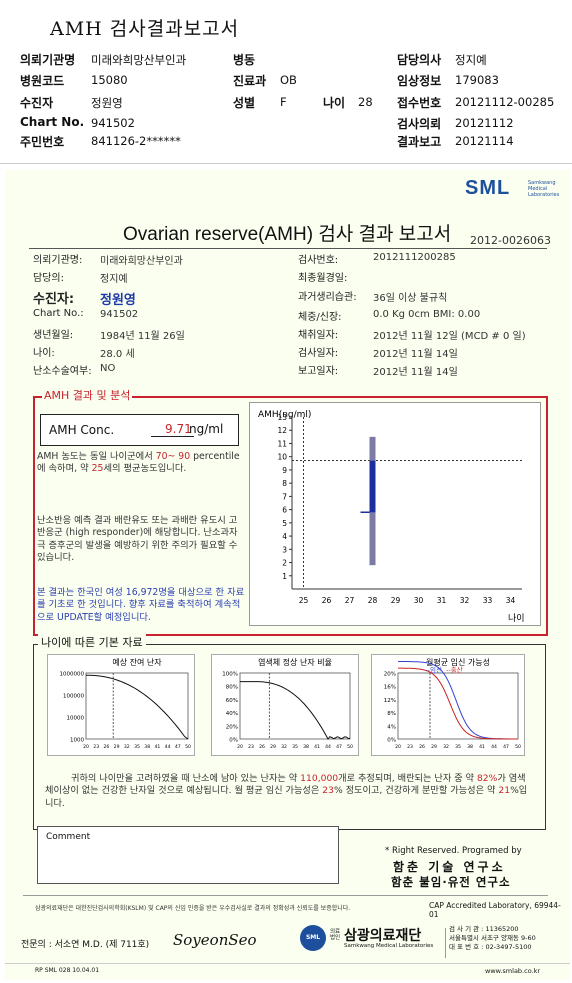  I want to click on mini1-y-tick-label: 1000000, so click(72, 675).